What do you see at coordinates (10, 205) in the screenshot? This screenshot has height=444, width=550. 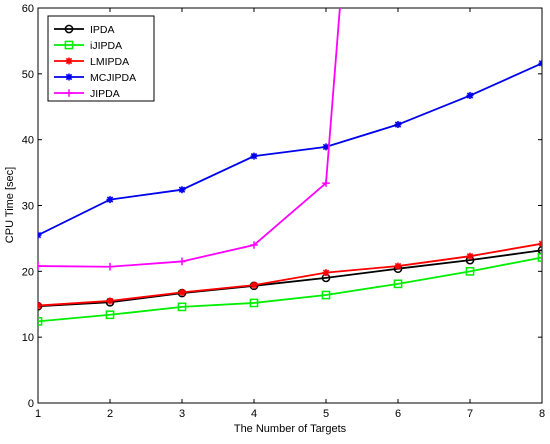 I see `y-axis-label: CPU Time [sec]` at bounding box center [10, 205].